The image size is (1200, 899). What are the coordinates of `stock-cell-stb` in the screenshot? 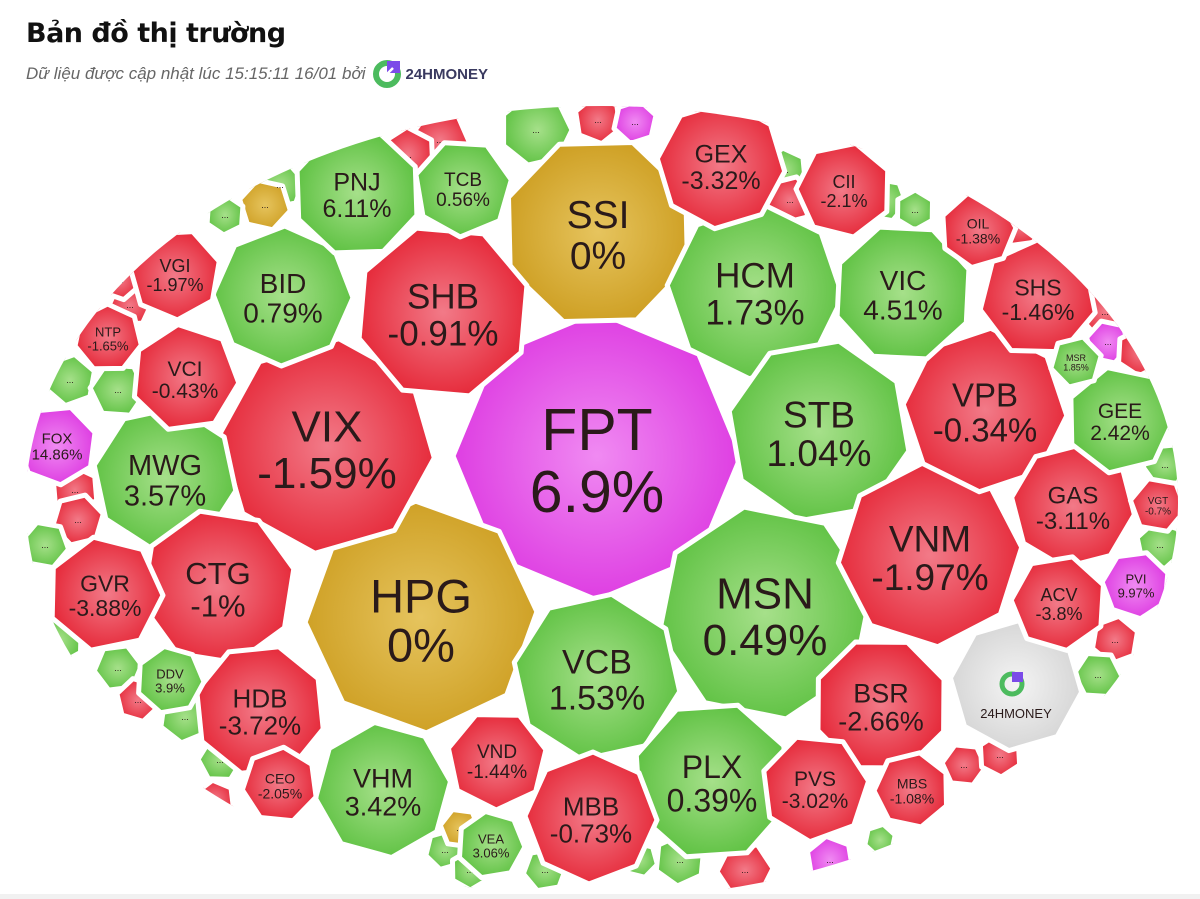 It's located at (819, 431).